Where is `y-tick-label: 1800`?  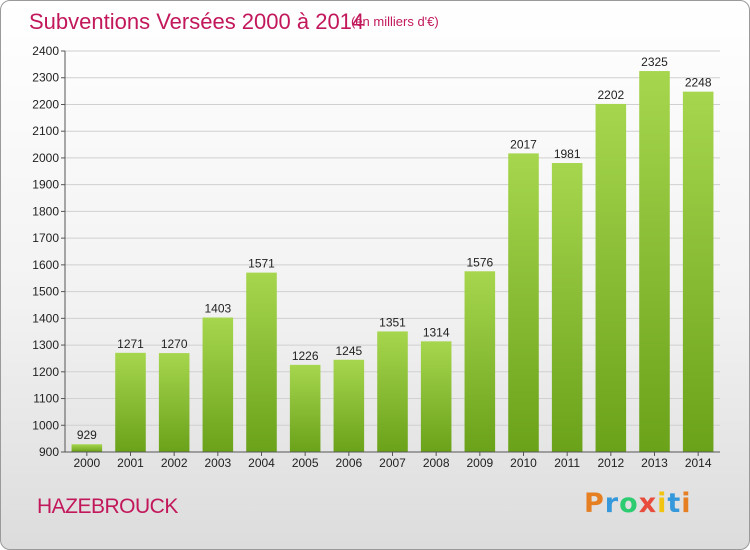
y-tick-label: 1800 is located at coordinates (45, 211).